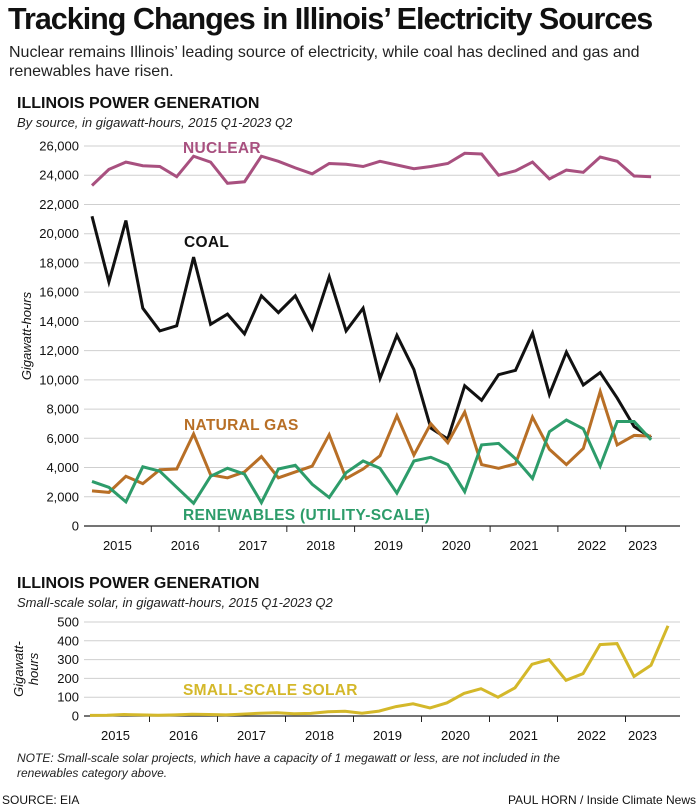 Image resolution: width=700 pixels, height=812 pixels. What do you see at coordinates (59, 175) in the screenshot?
I see `y-tick-label: 24,000` at bounding box center [59, 175].